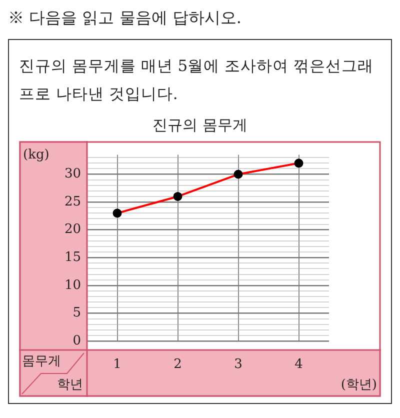 The height and width of the screenshot is (418, 400). I want to click on text: ※ 다음을 읽고 물음에 답하시오., so click(125, 18).